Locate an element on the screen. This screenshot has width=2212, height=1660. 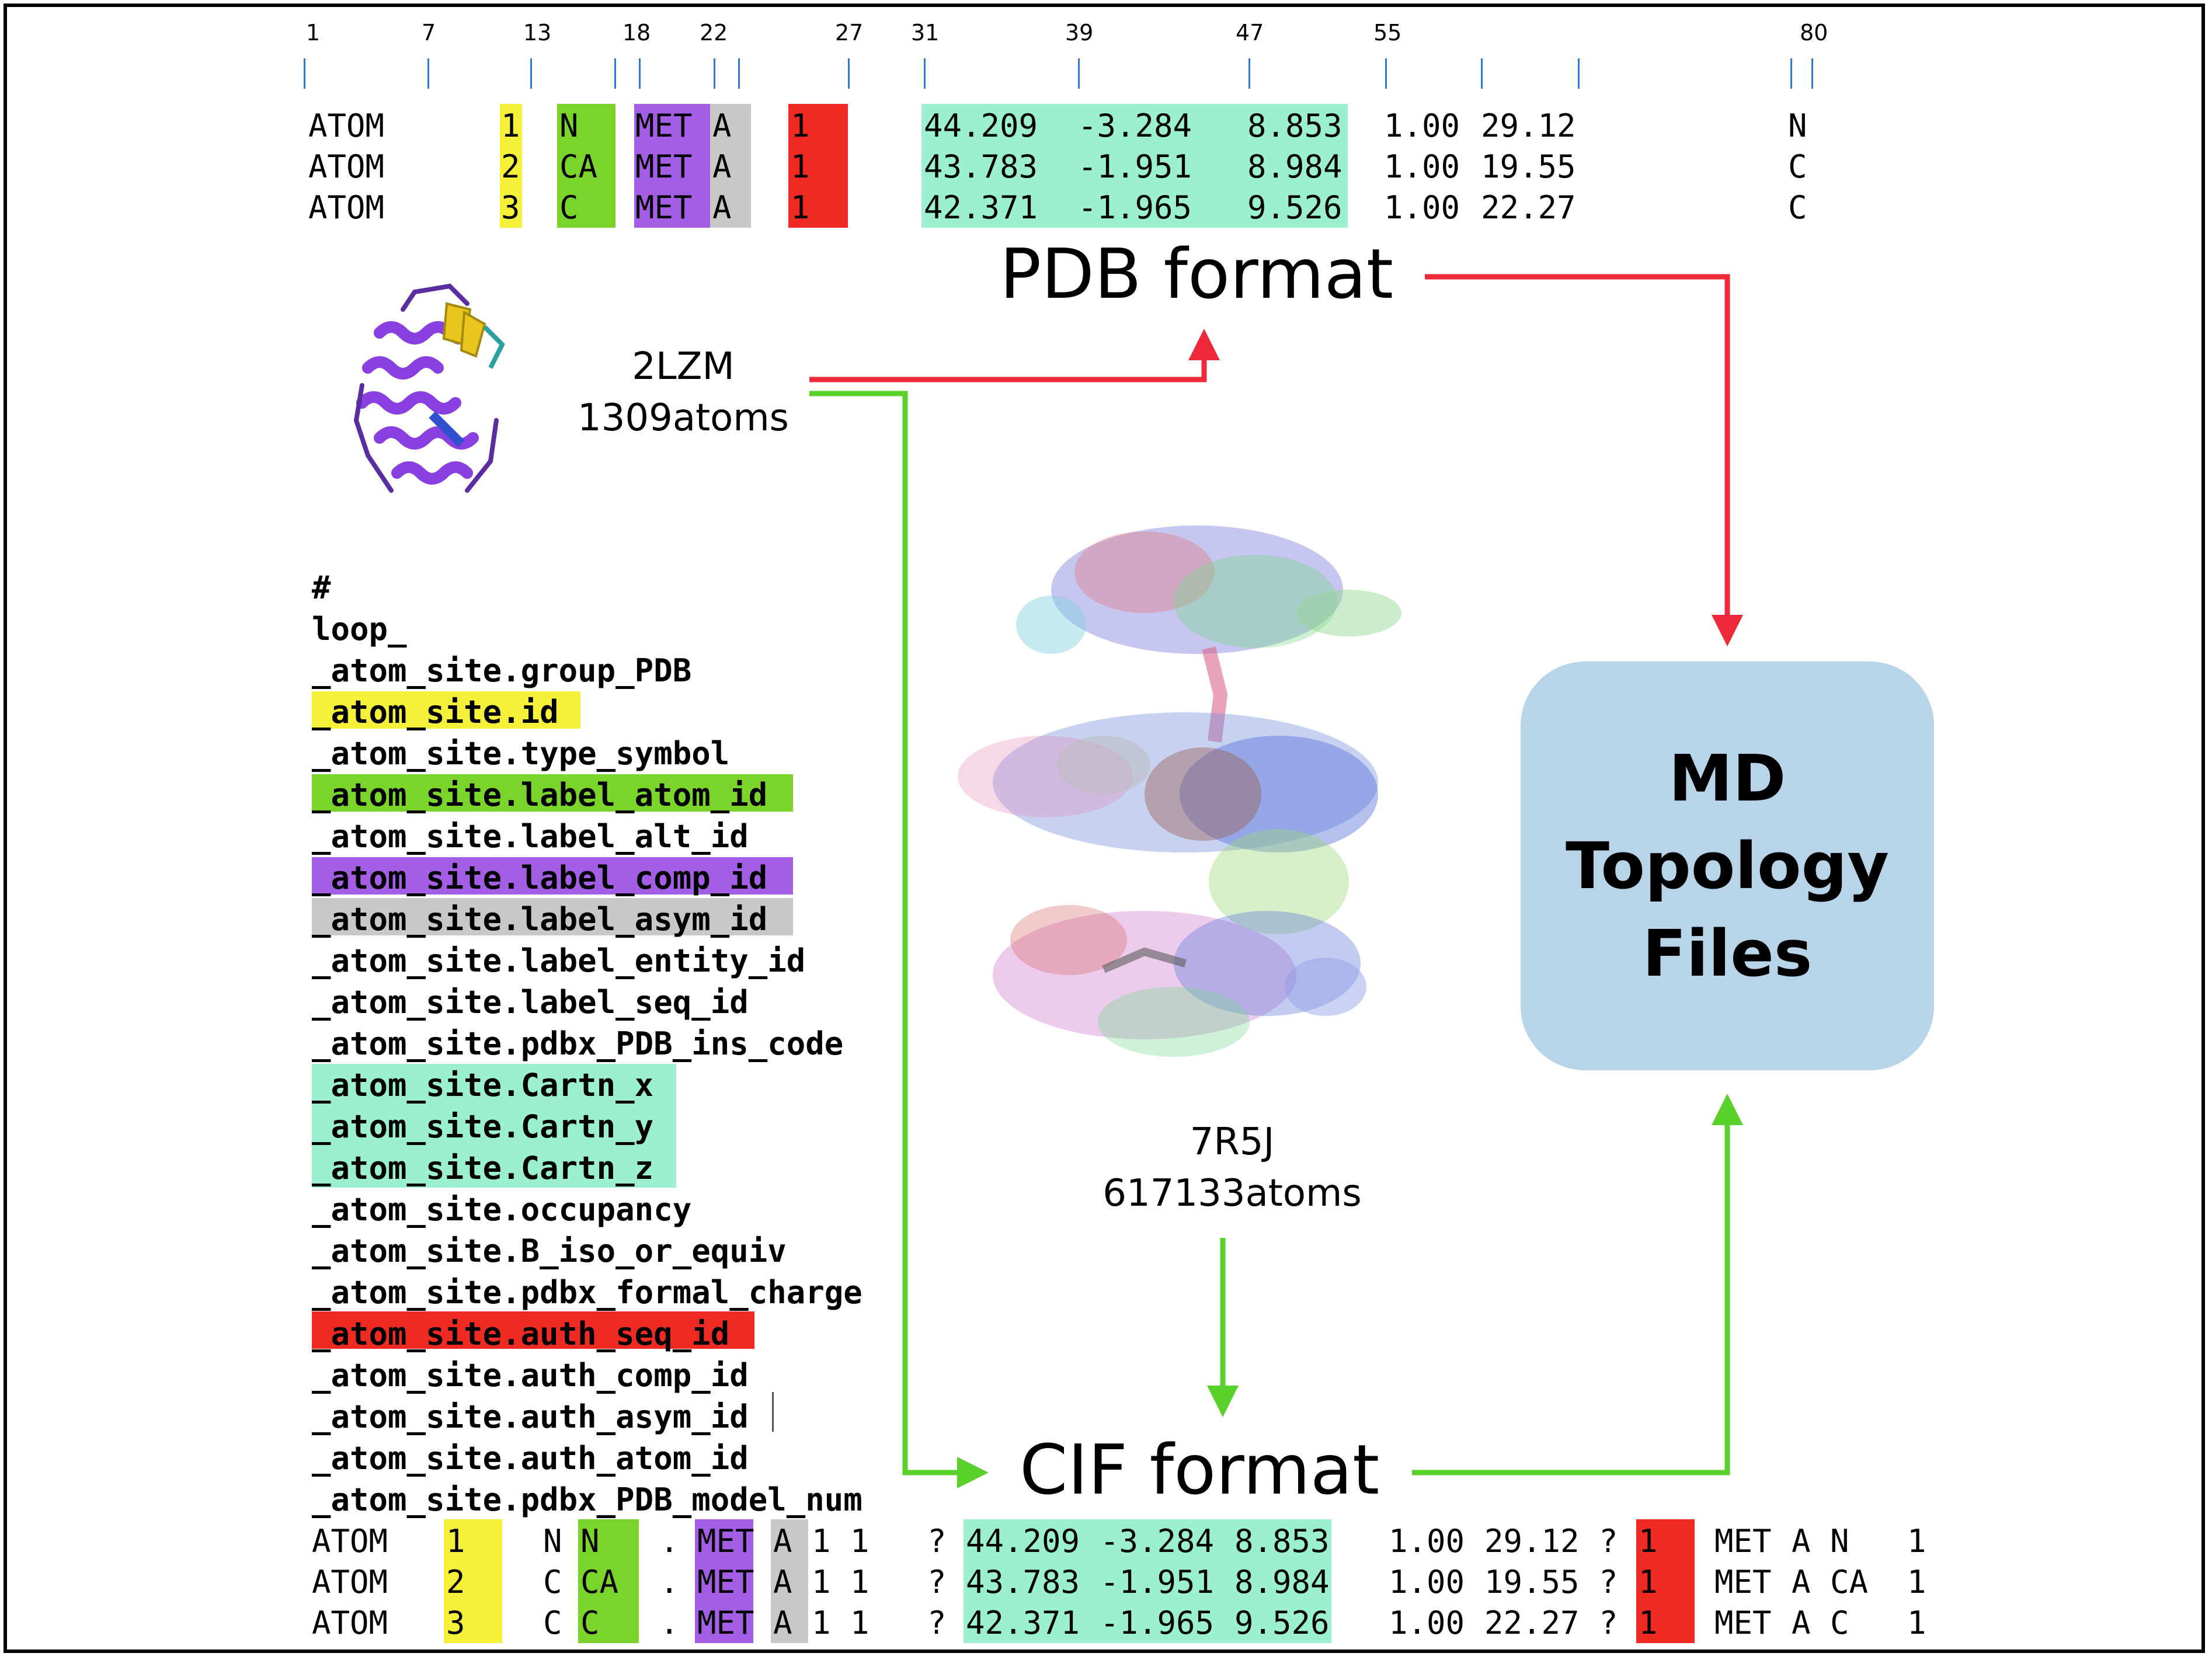
cif-format-title: CIF format is located at coordinates (1200, 1470).